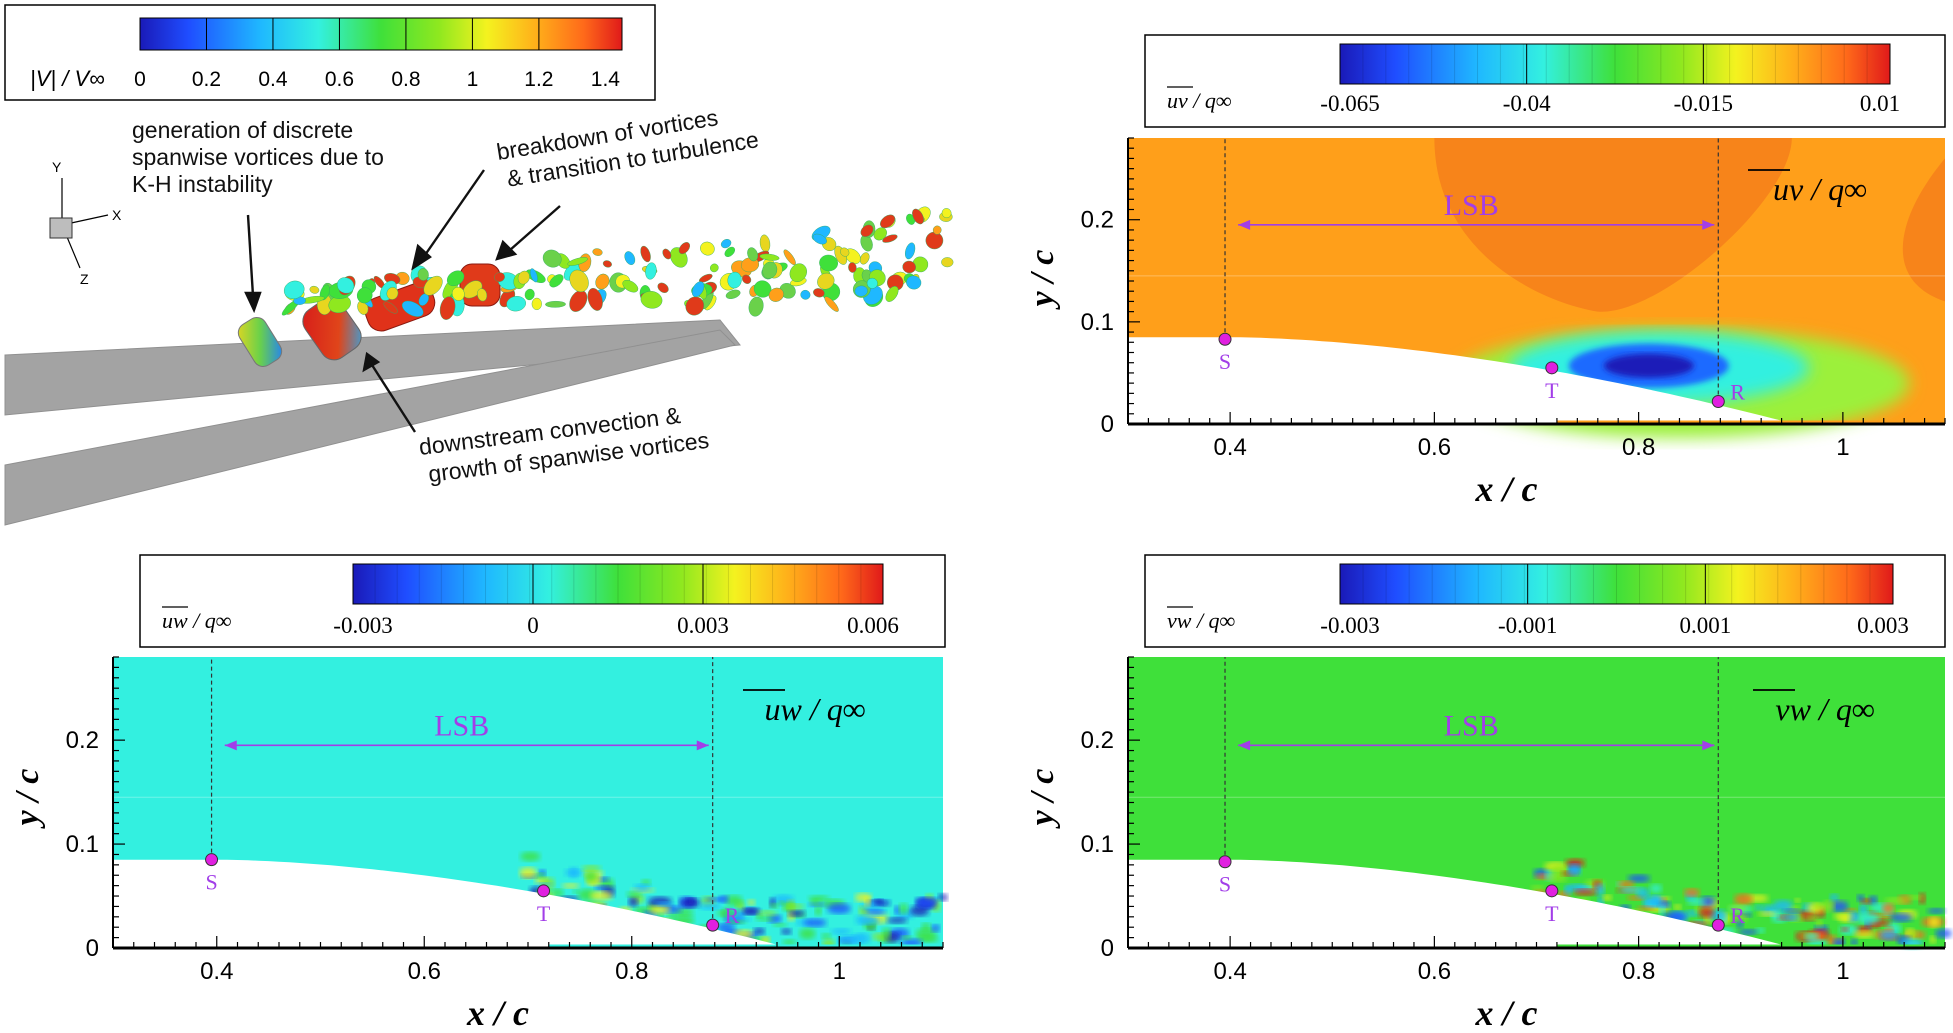  I want to click on marker-label-r: R, so click(1737, 915).